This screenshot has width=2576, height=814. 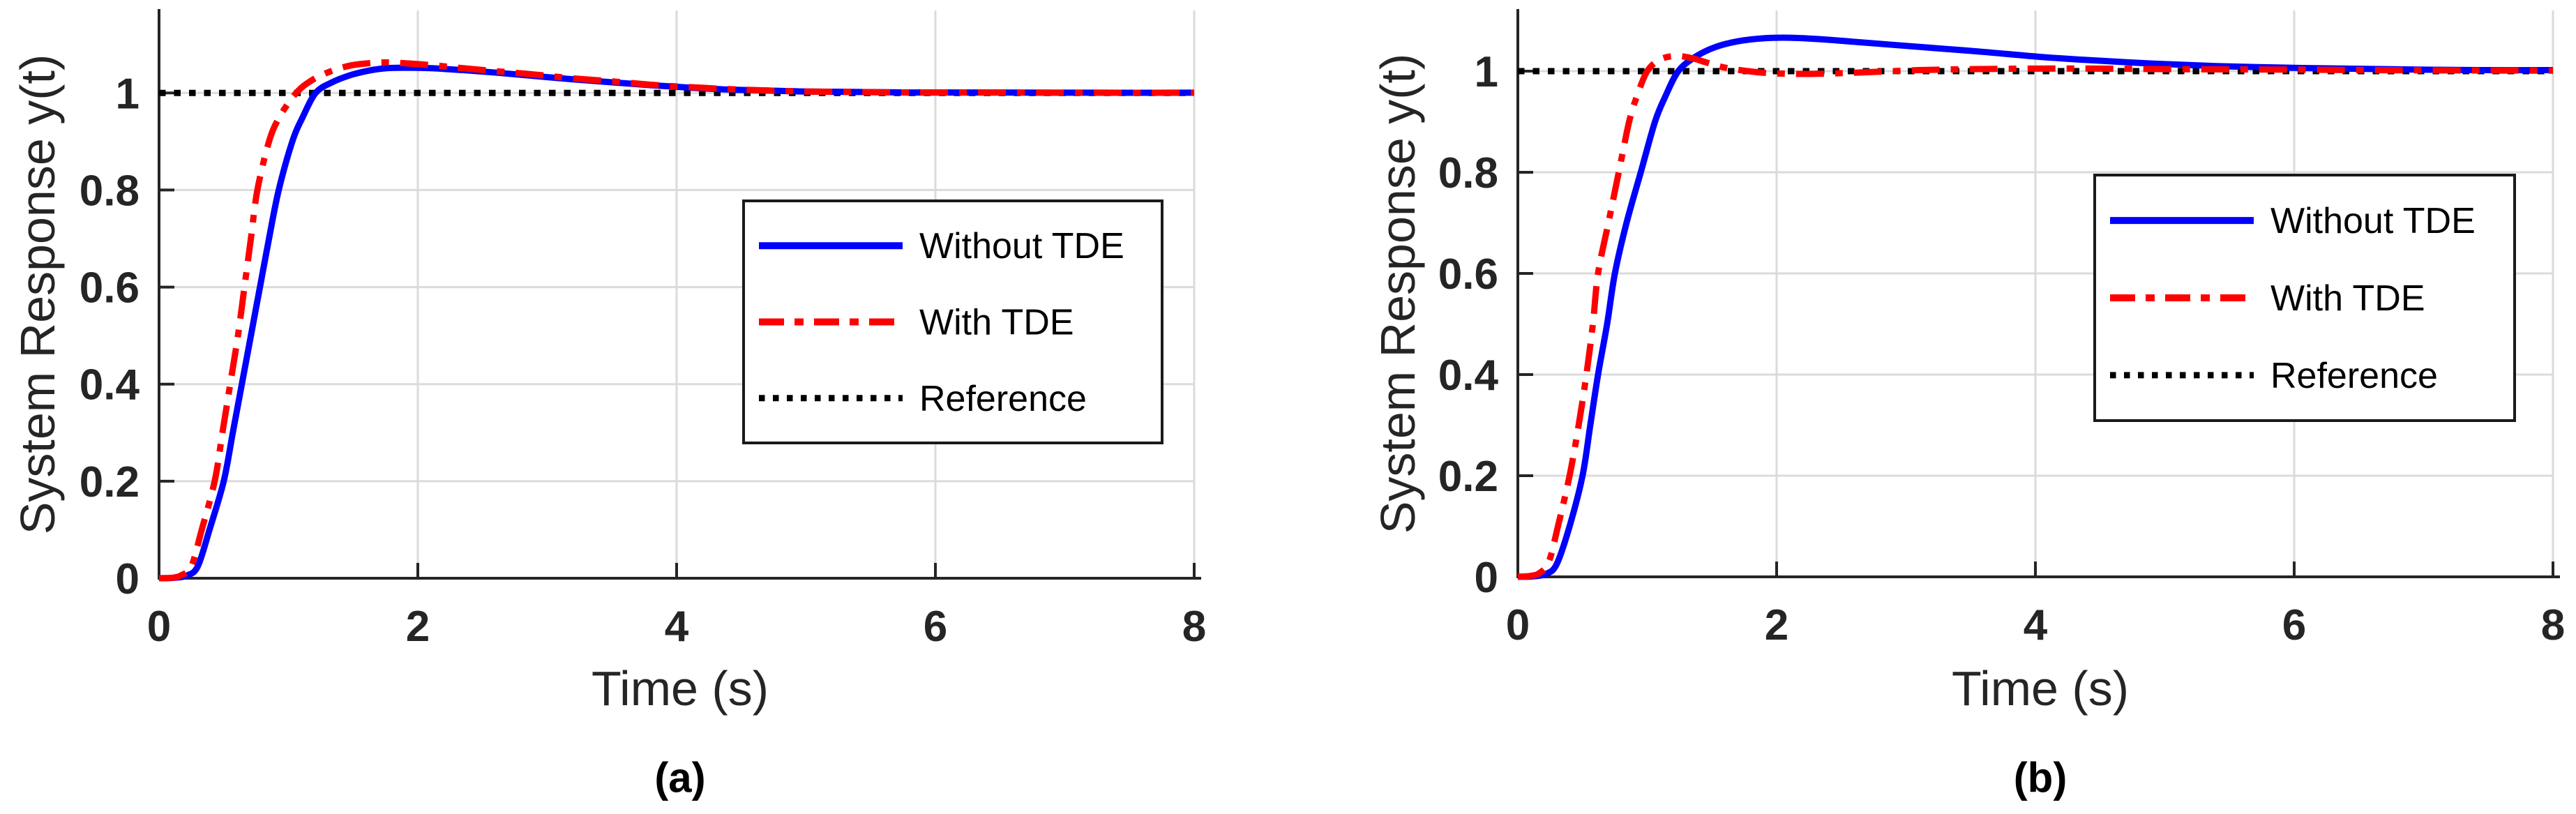 I want to click on x-axis-label-b: Time (s), so click(x=2040, y=688).